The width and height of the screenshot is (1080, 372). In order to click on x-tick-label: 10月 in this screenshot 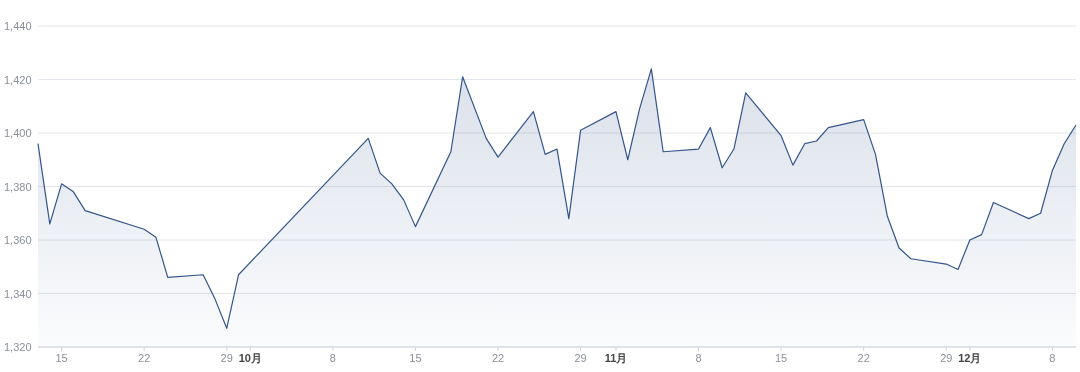, I will do `click(250, 358)`.